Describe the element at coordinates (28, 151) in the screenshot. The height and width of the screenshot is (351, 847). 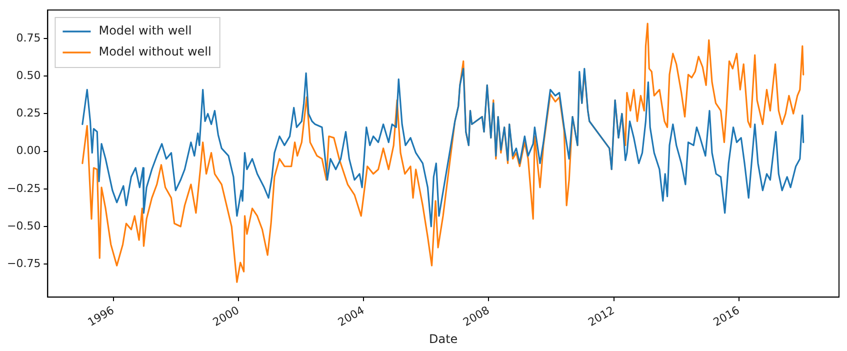
I see `y-tick-label: 0.00` at that location.